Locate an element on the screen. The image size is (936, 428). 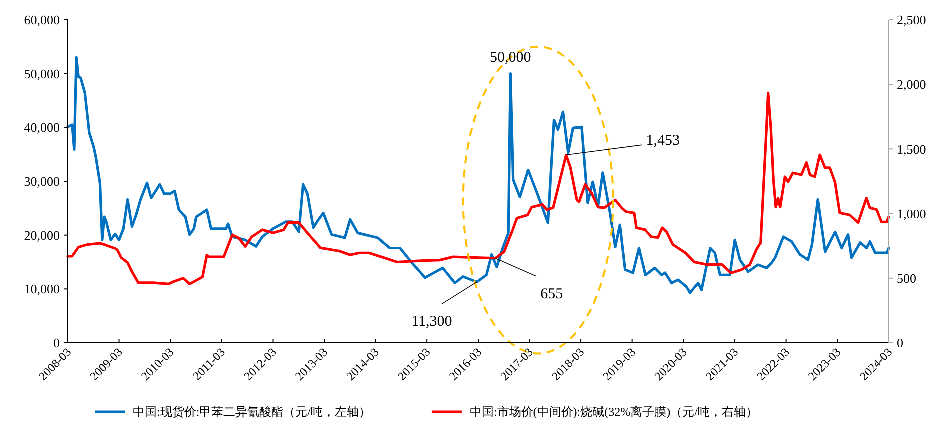
annotation: 11,300 is located at coordinates (432, 322).